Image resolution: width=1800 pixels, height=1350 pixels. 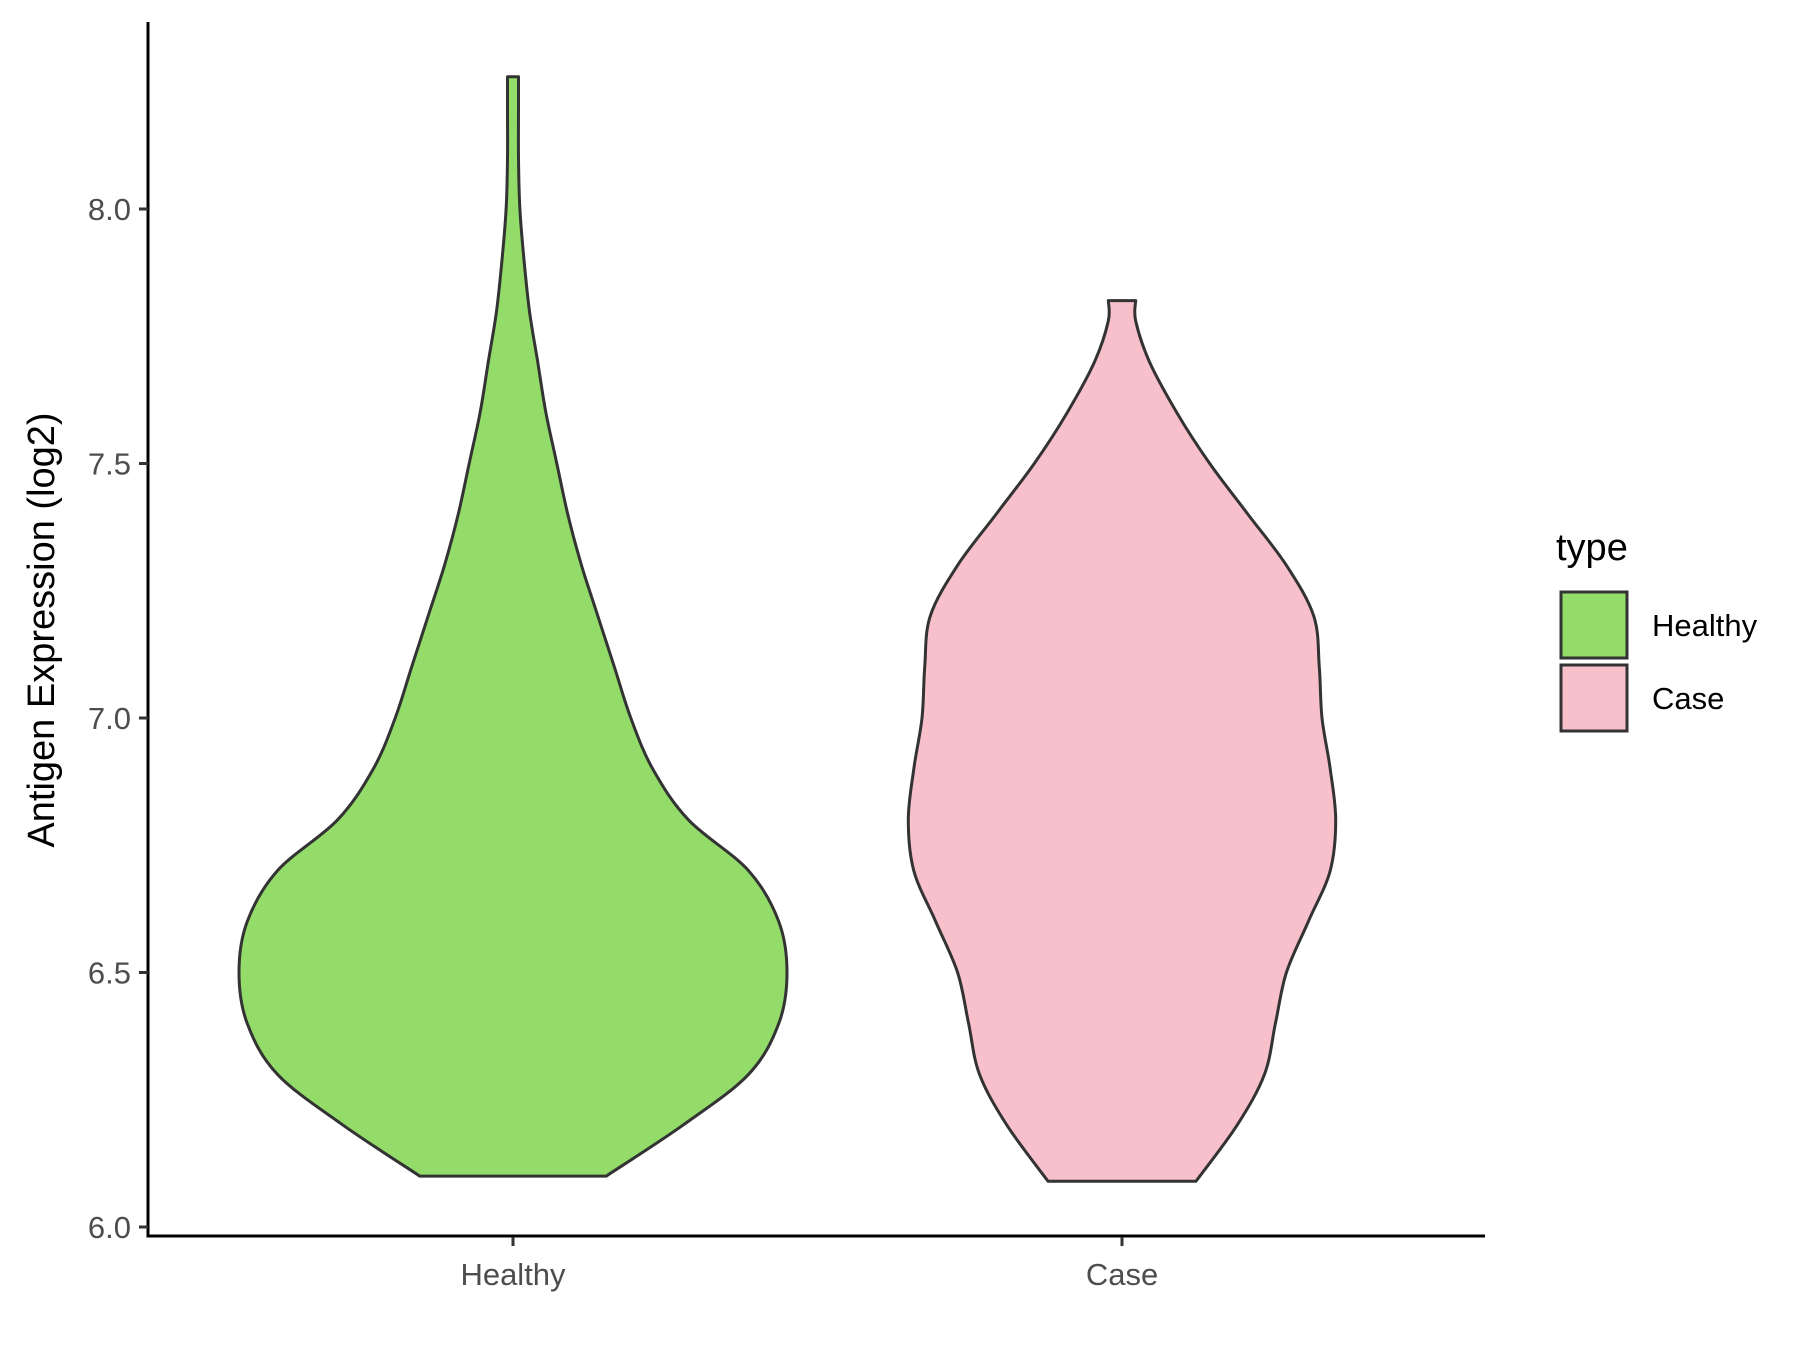 I want to click on legend-title: type, so click(x=1592, y=548).